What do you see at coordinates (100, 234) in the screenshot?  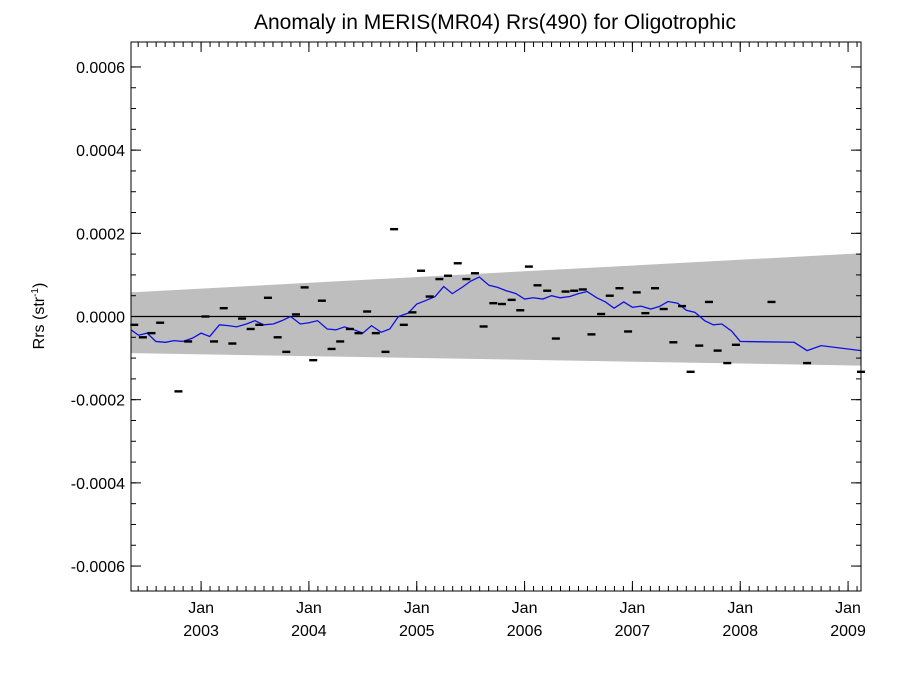 I see `y-tick-label: 0.0002` at bounding box center [100, 234].